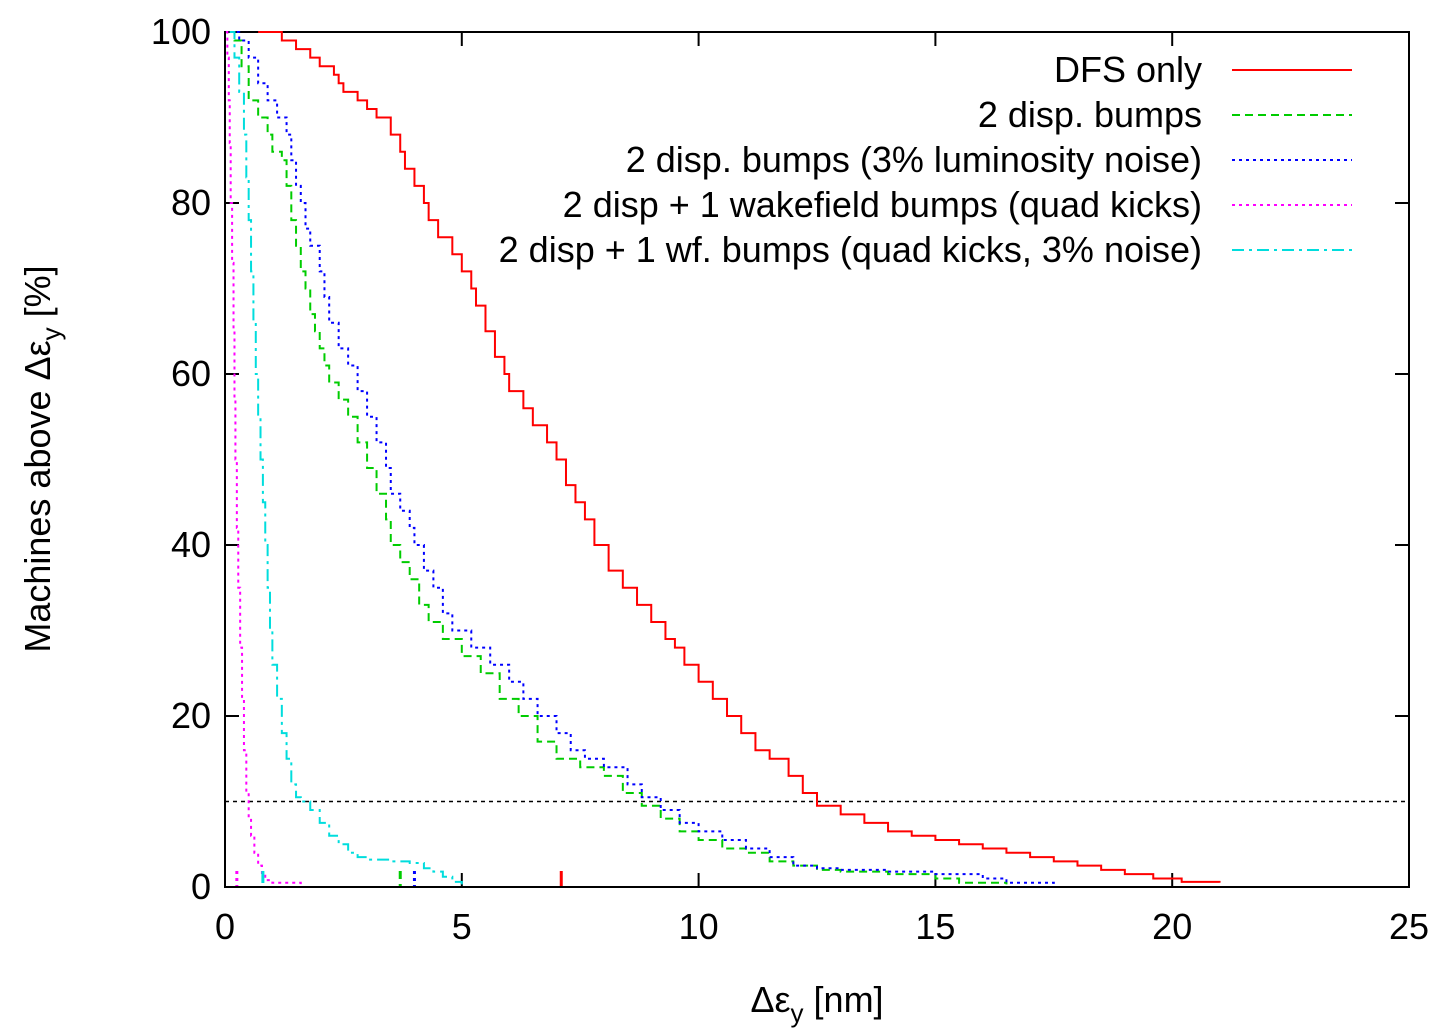 The height and width of the screenshot is (1033, 1445). What do you see at coordinates (1128, 69) in the screenshot?
I see `legend-label: DFS only` at bounding box center [1128, 69].